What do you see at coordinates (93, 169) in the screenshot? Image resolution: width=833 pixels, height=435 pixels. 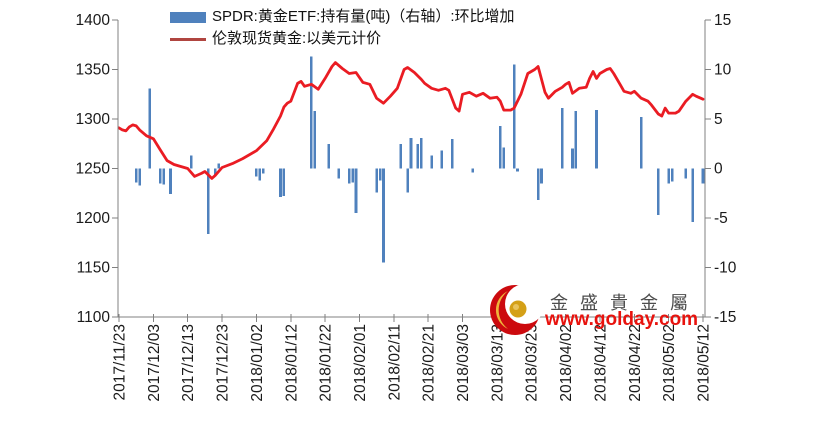 I see `left-axis-tick-label: 1250` at bounding box center [93, 169].